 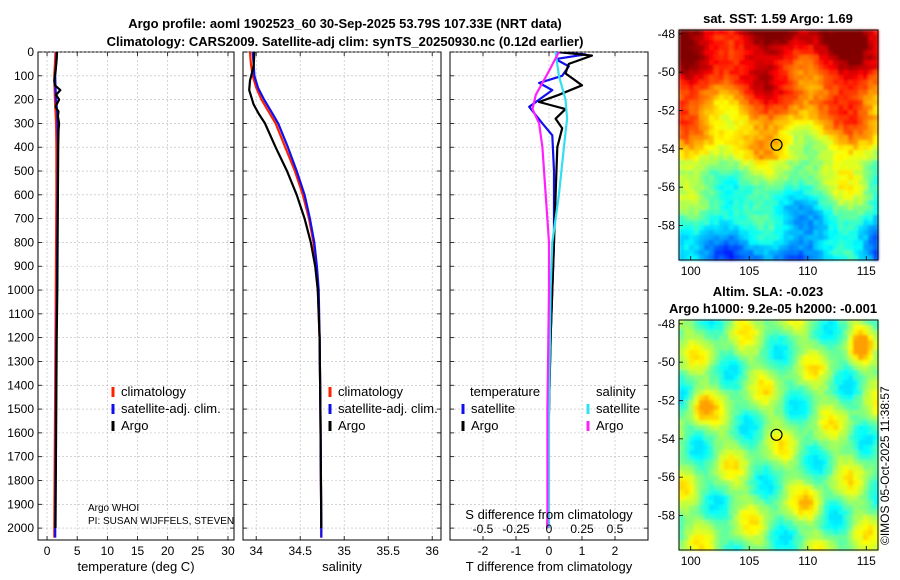 I want to click on legend-salinity-header: salinity, so click(x=616, y=391).